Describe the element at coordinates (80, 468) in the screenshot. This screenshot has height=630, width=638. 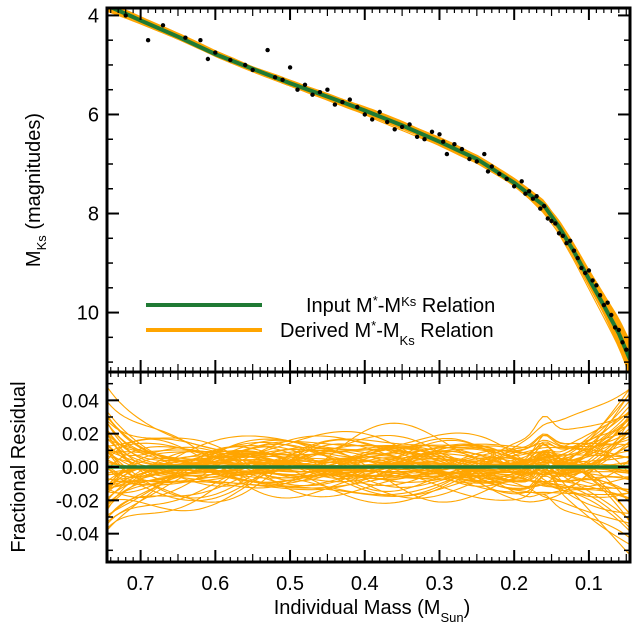
I see `y-tick-label: 0.00` at that location.